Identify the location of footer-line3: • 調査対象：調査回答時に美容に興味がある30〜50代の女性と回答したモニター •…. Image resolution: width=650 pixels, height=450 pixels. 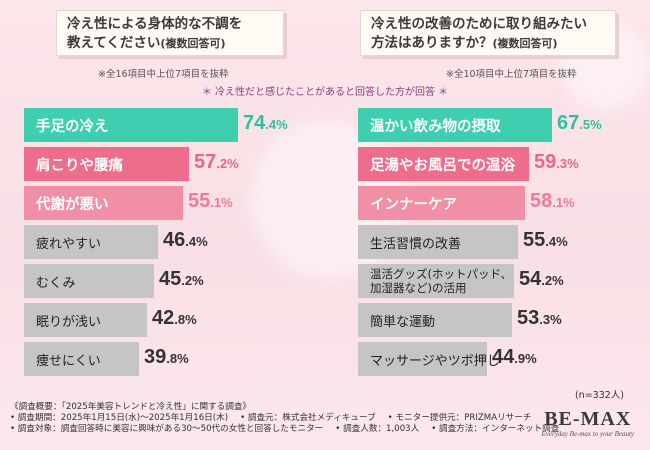
(285, 429).